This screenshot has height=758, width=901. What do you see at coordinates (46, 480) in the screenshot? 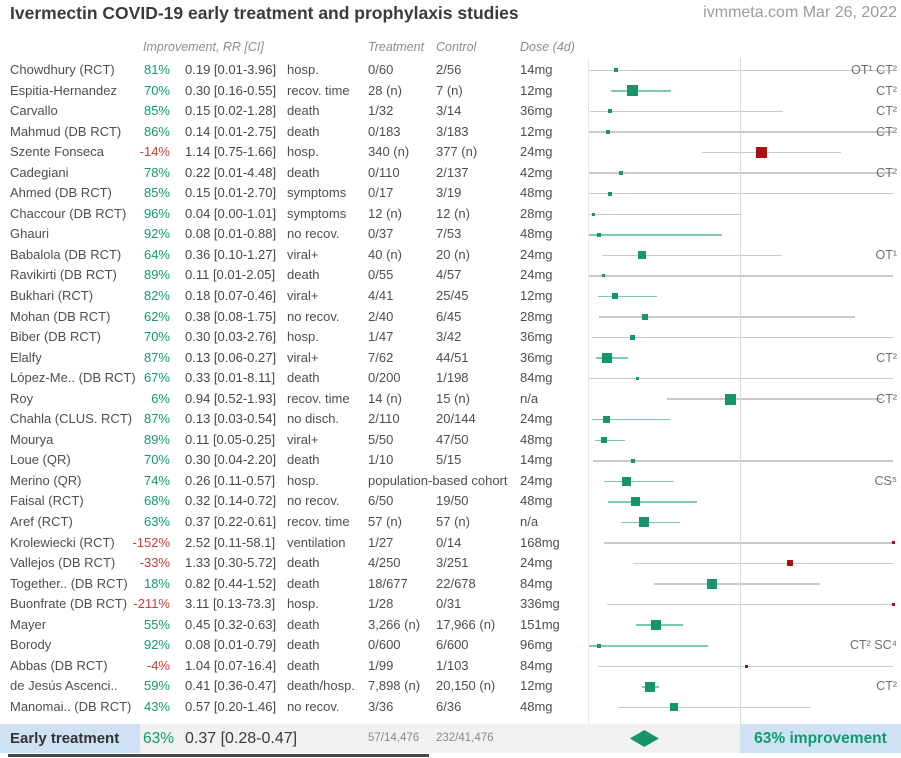
I see `study-name: Merino (QR)` at bounding box center [46, 480].